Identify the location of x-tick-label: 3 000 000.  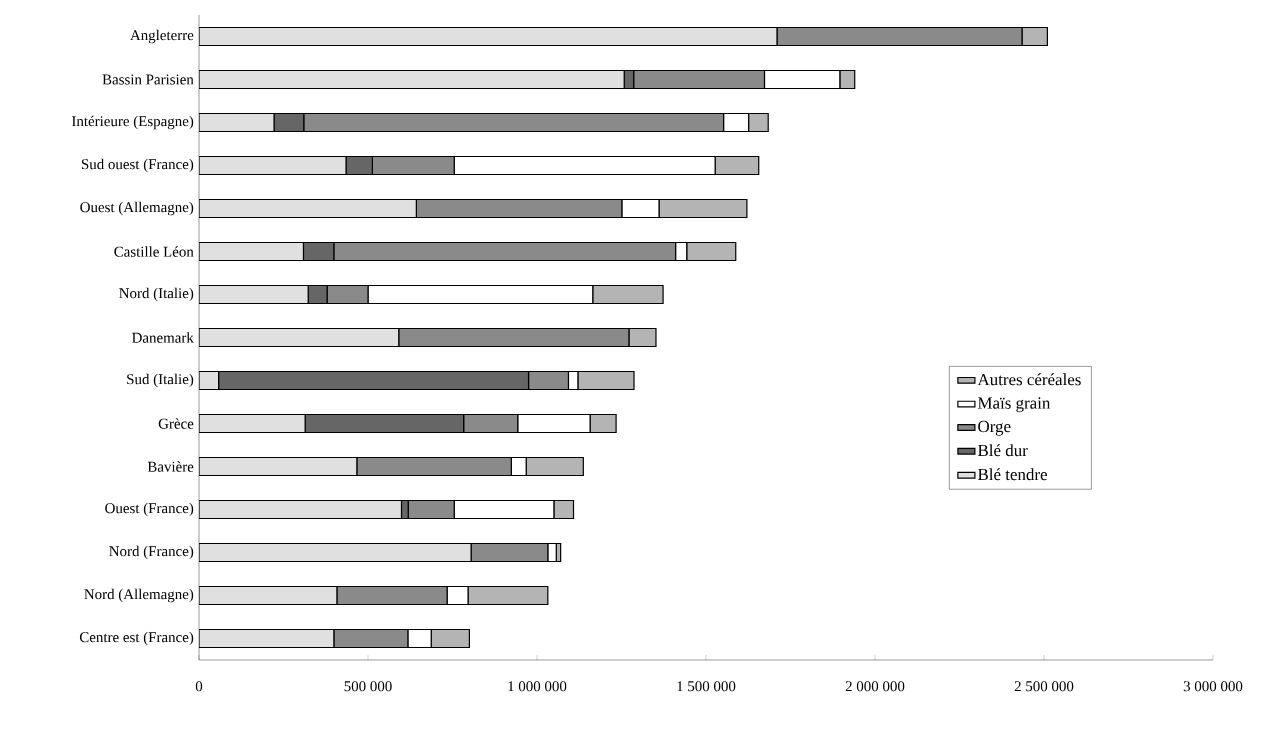
(1213, 686).